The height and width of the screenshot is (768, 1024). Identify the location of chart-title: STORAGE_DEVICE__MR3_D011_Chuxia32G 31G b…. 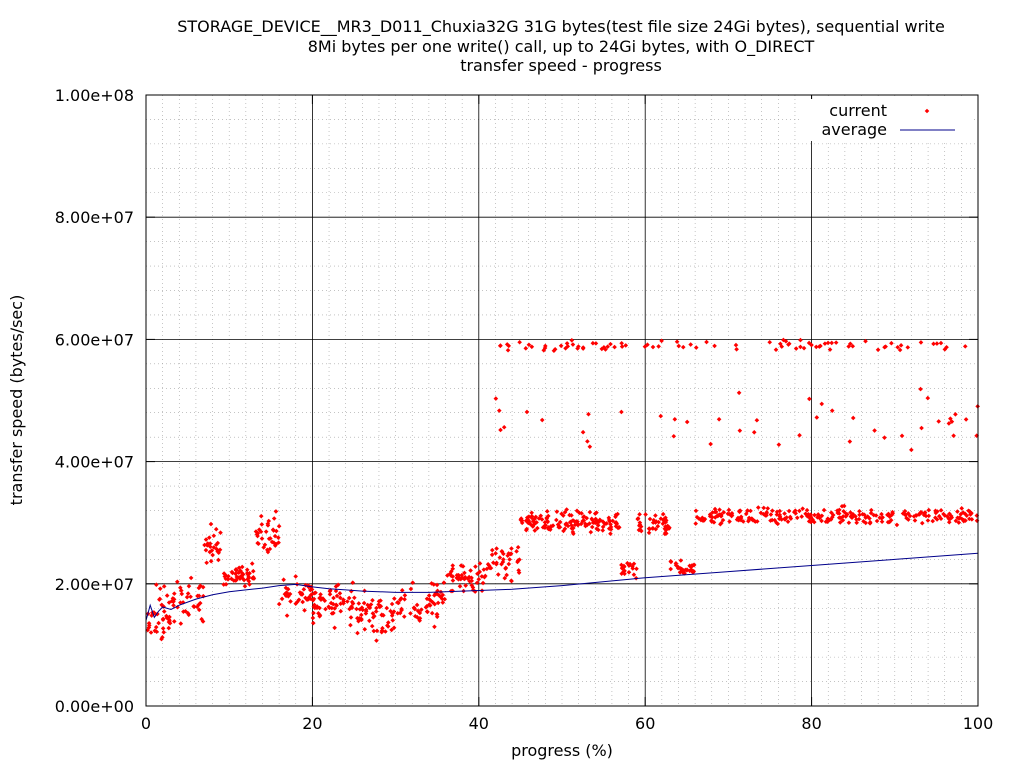
(561, 46).